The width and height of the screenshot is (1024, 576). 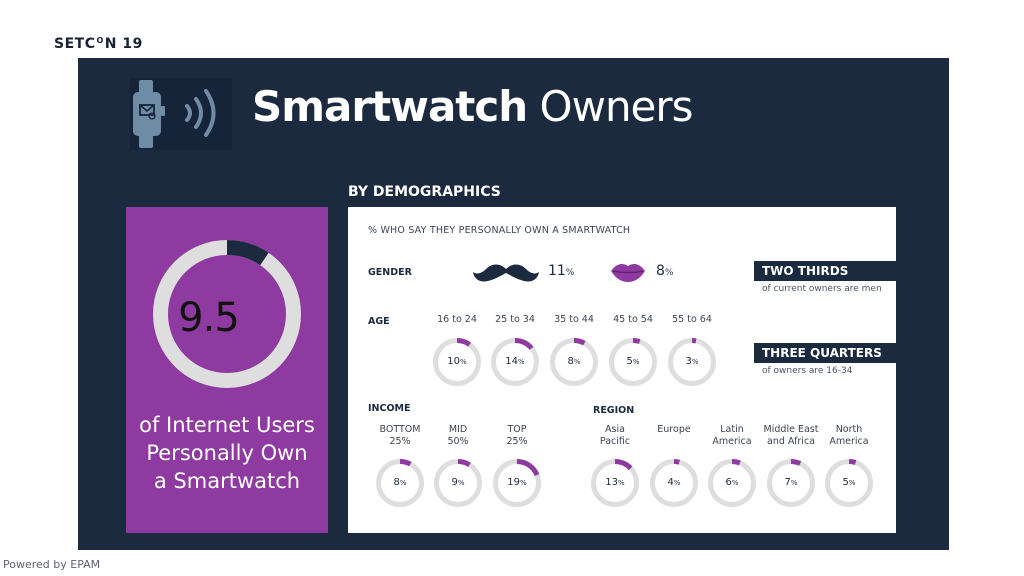 I want to click on callout-three-quarters-title: THREE QUARTERS, so click(x=826, y=353).